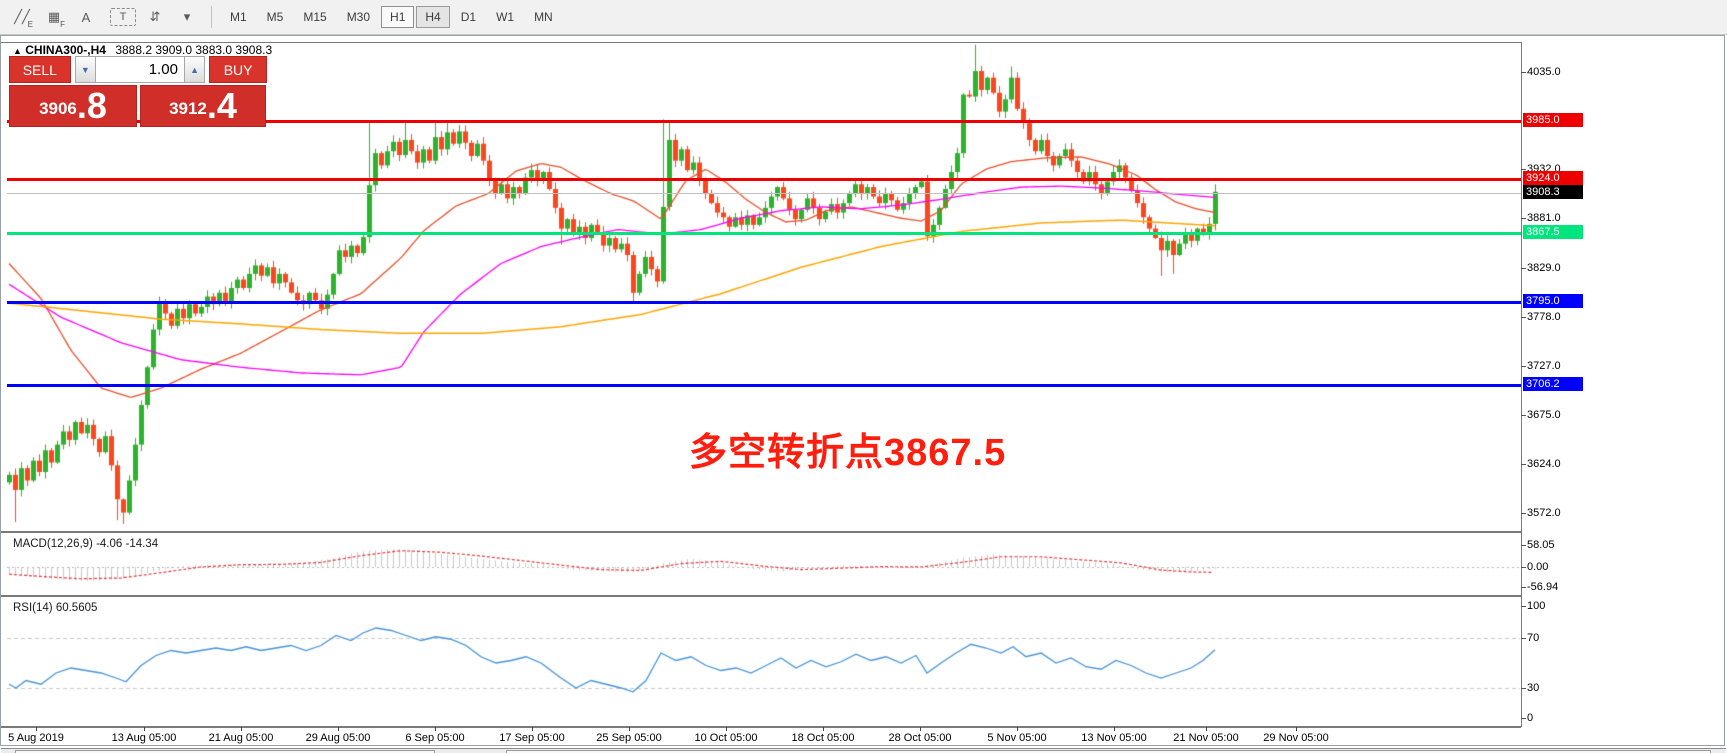 Image resolution: width=1727 pixels, height=753 pixels. What do you see at coordinates (629, 738) in the screenshot?
I see `time-axis-label: 25 Sep 05:00` at bounding box center [629, 738].